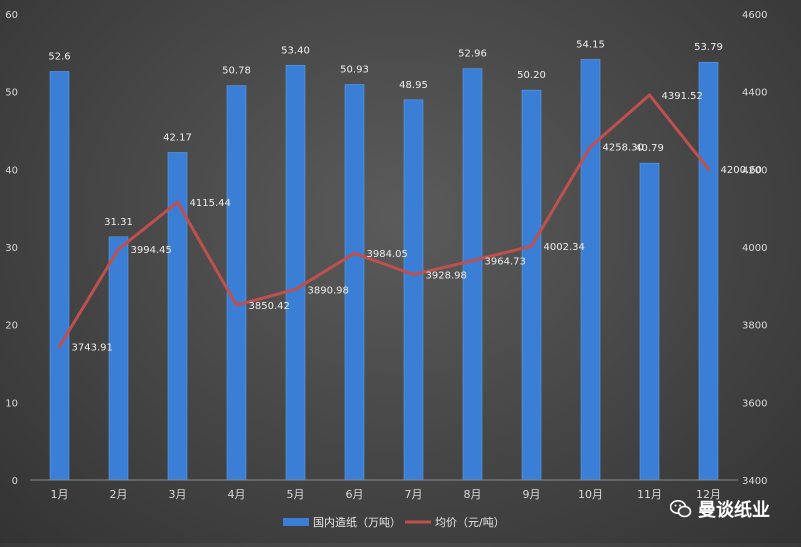  Describe the element at coordinates (413, 85) in the screenshot. I see `bar-label: 48.95` at that location.